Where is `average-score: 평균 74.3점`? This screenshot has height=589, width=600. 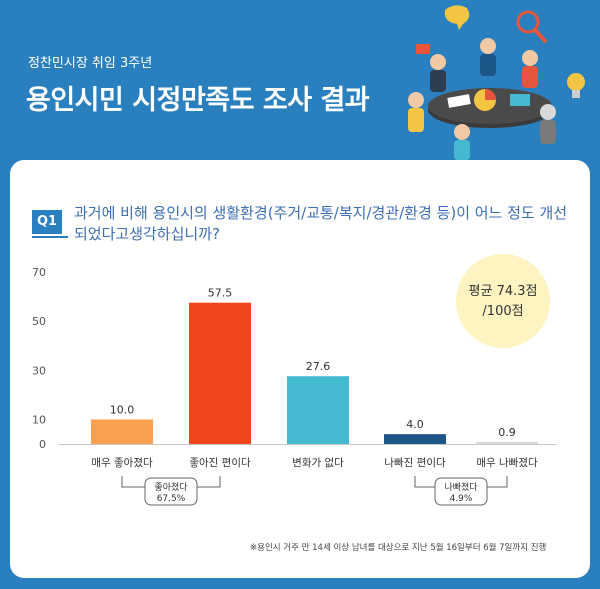
average-score: 평균 74.3점 is located at coordinates (503, 291).